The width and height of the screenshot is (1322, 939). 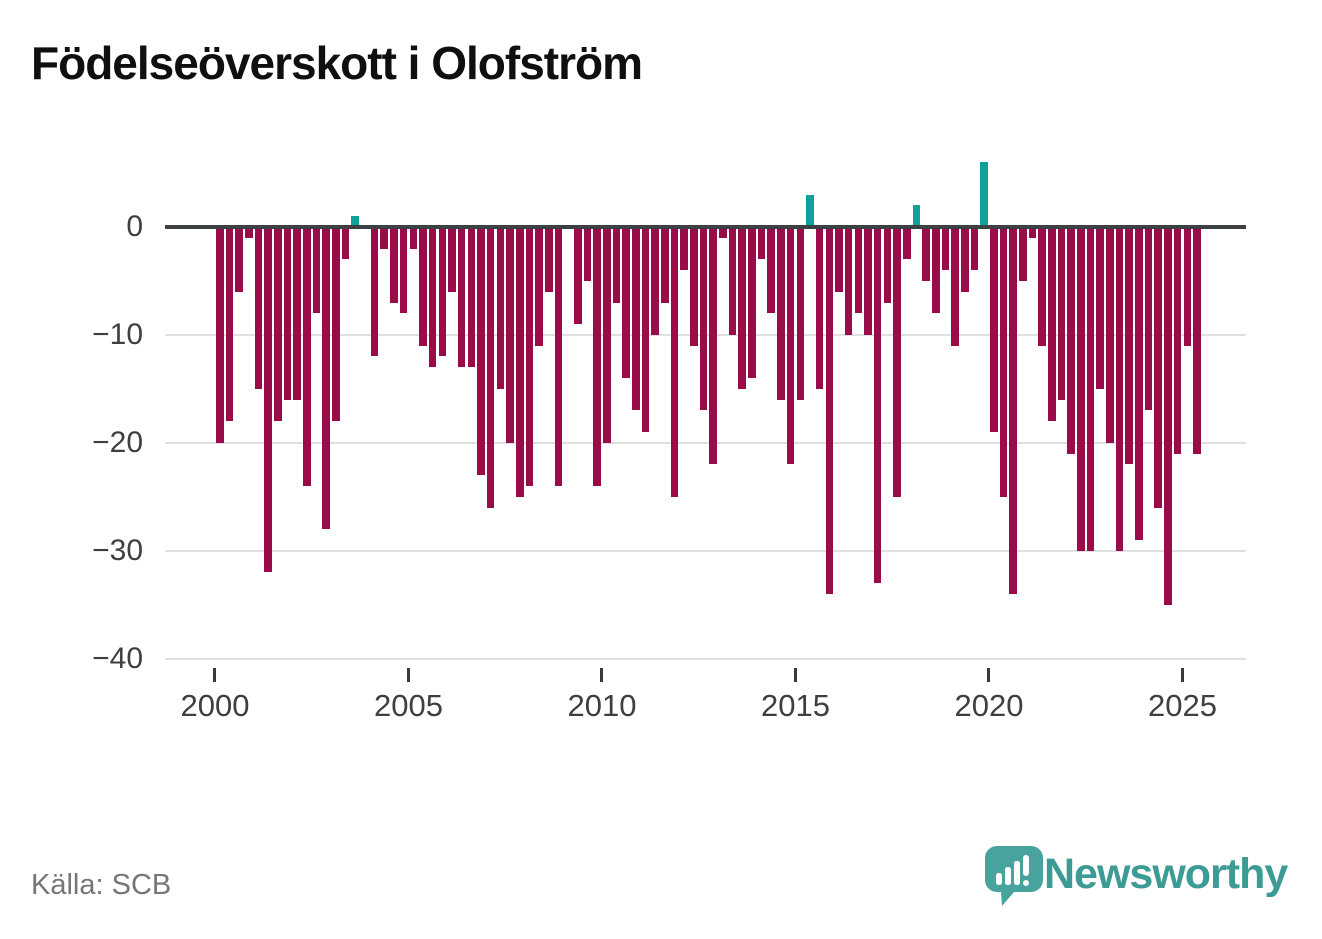 I want to click on x-axis-tick-label: 2015, so click(x=795, y=705).